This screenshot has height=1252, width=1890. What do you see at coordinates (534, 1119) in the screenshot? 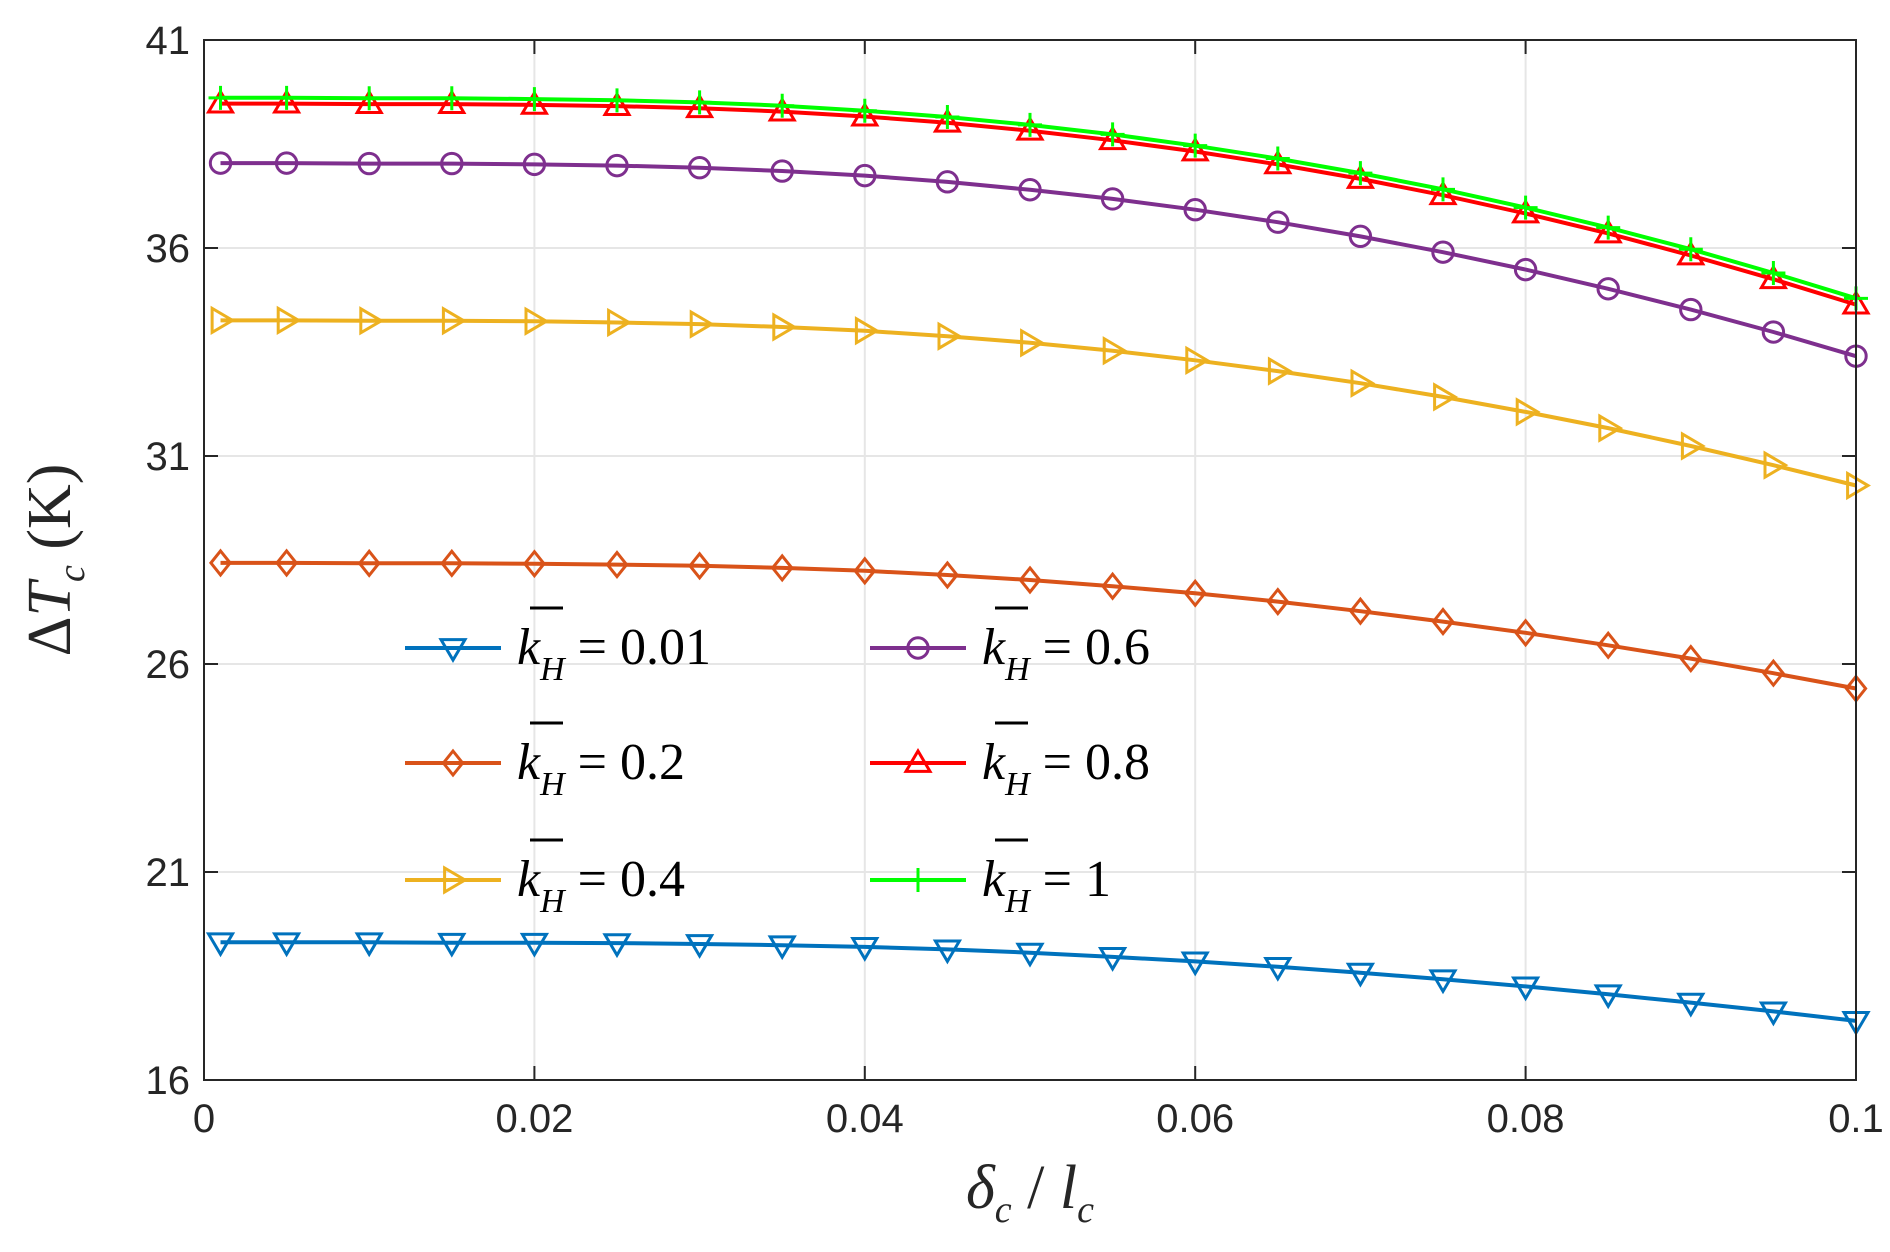
I see `x-tick-label: 0.02` at bounding box center [534, 1119].